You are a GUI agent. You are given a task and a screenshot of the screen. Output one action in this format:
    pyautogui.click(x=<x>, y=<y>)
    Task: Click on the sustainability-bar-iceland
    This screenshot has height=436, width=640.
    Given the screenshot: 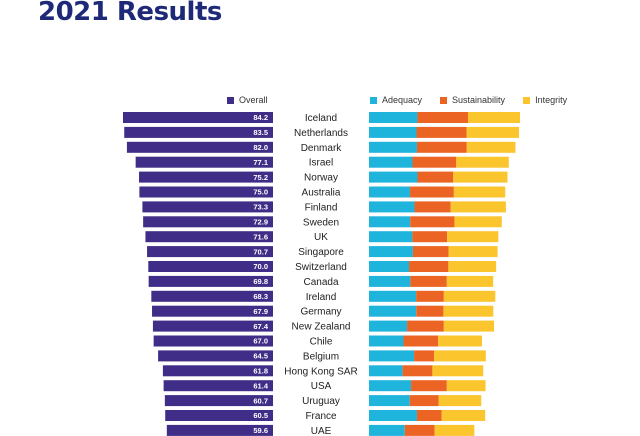 What is the action you would take?
    pyautogui.click(x=442, y=117)
    